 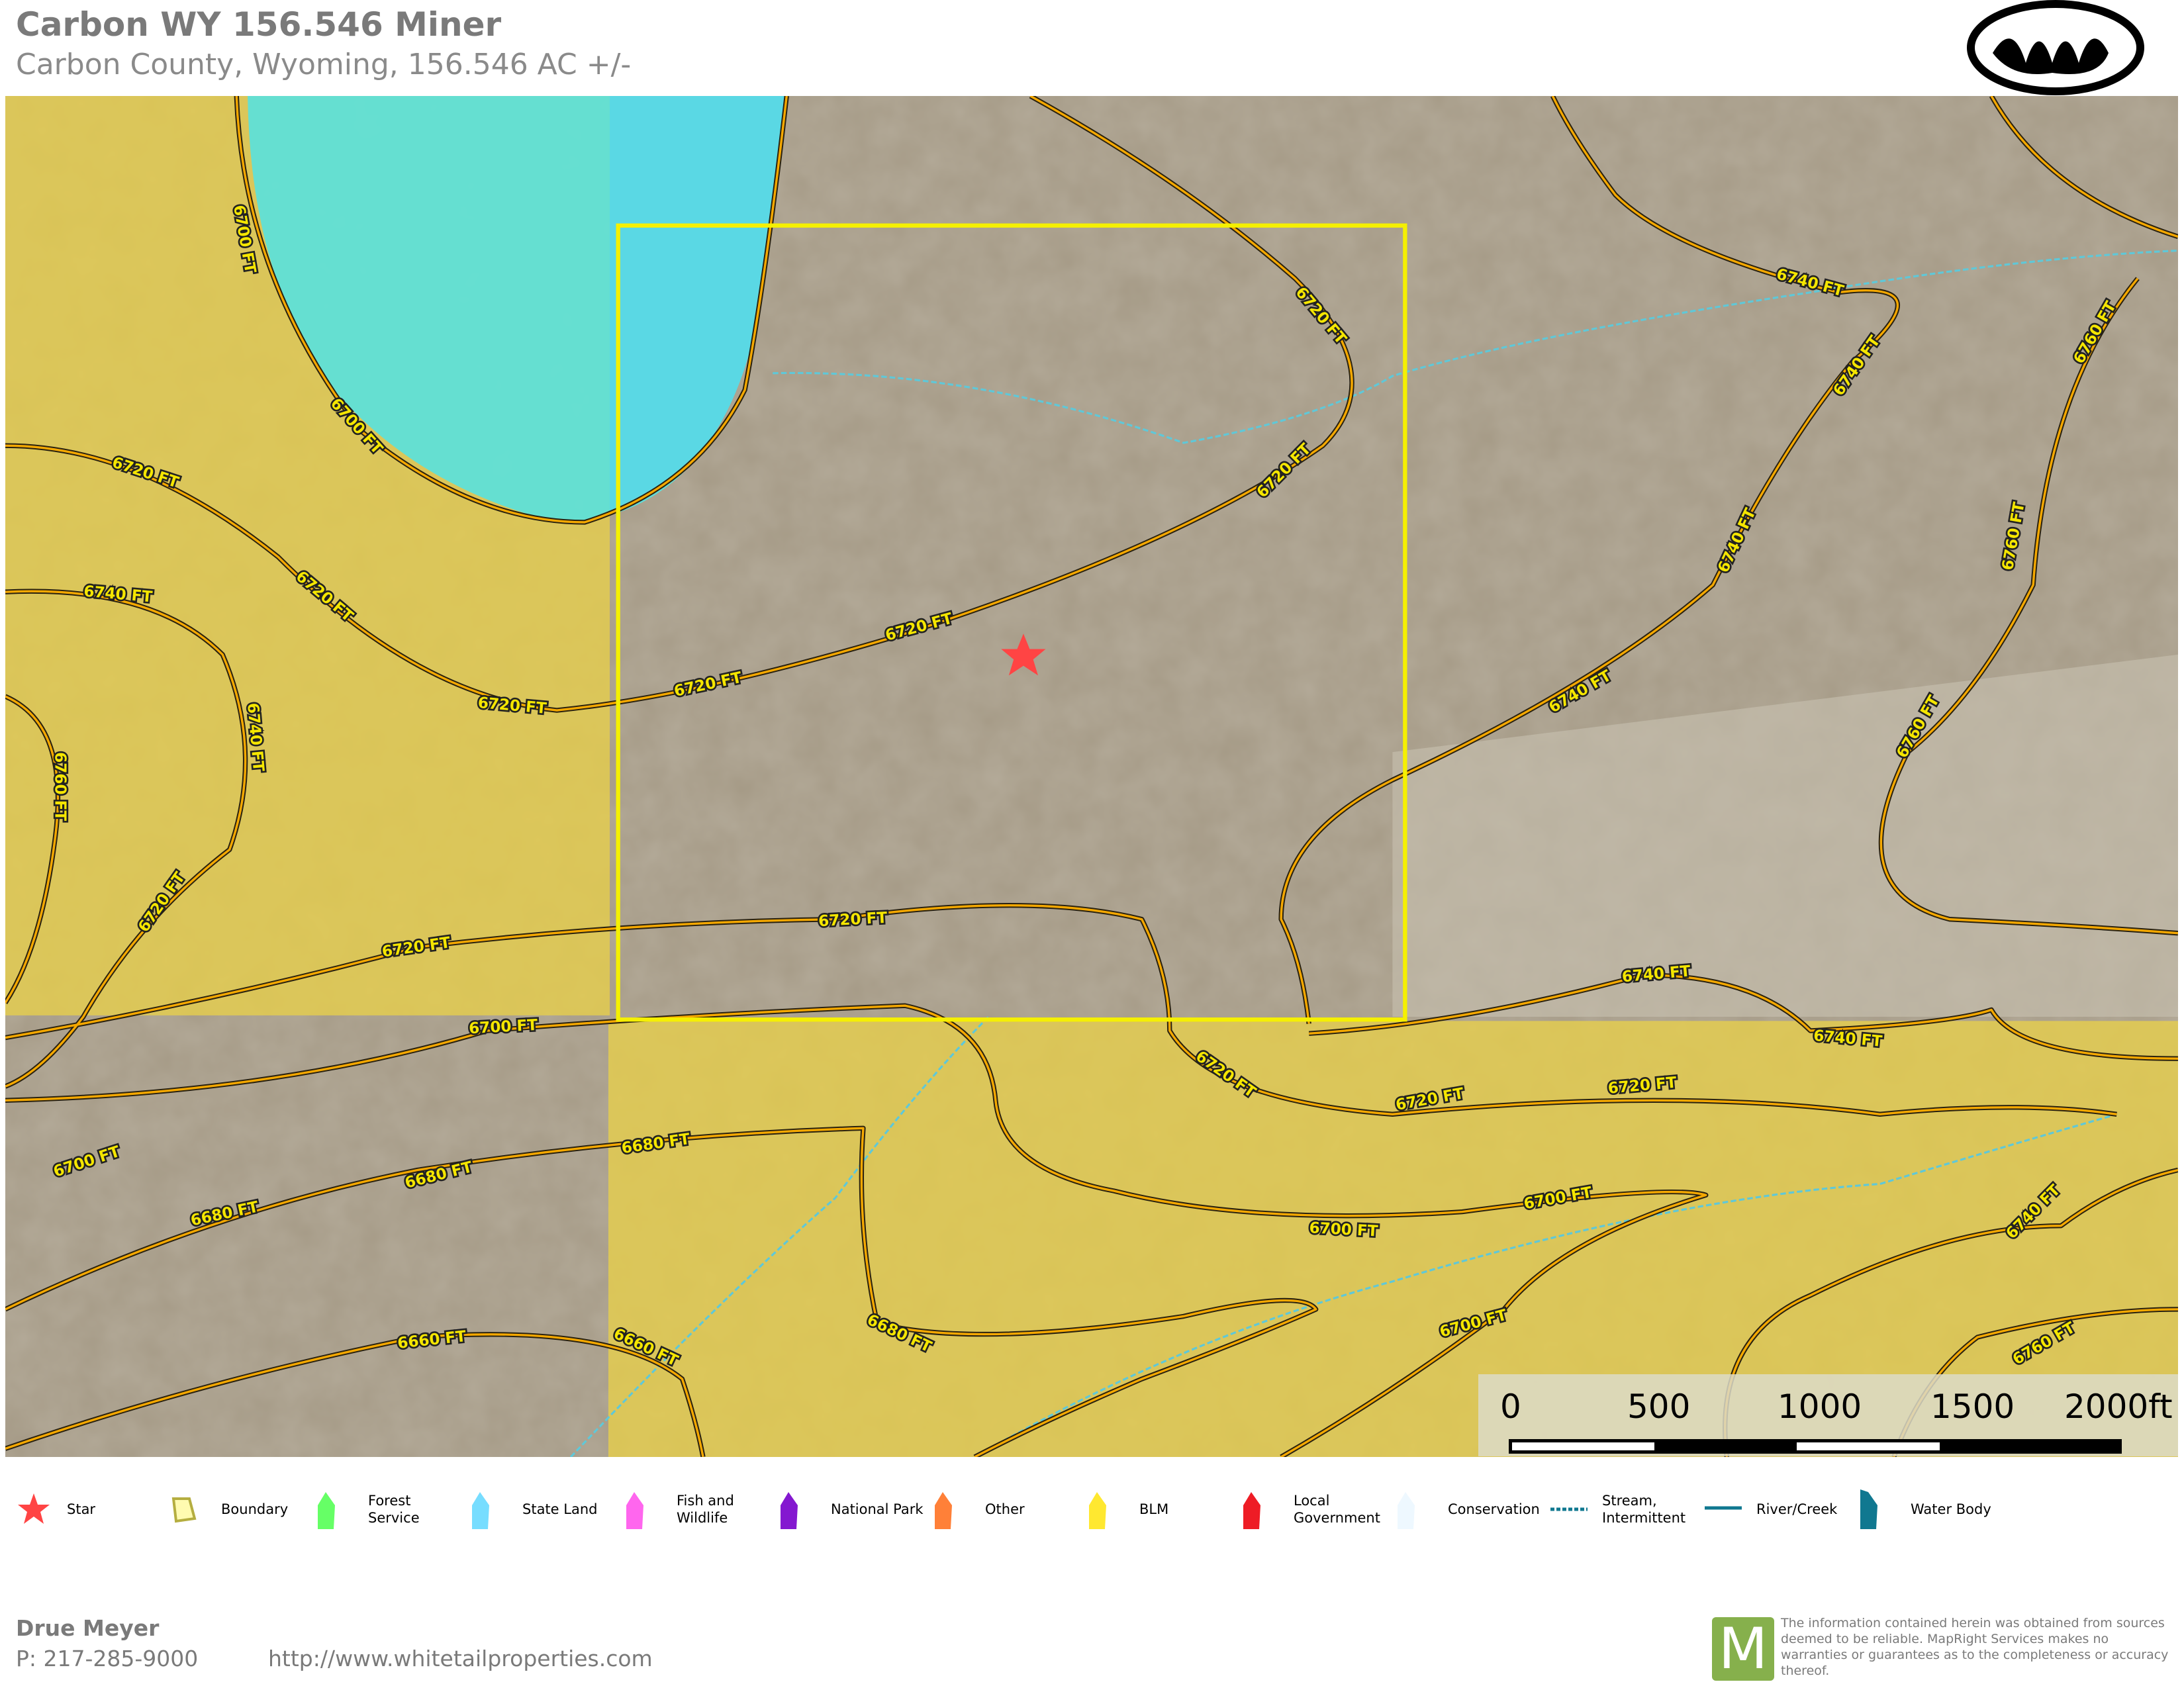 I want to click on map-subtitle: Carbon County, Wyoming, 156.546 AC +/-, so click(x=324, y=64).